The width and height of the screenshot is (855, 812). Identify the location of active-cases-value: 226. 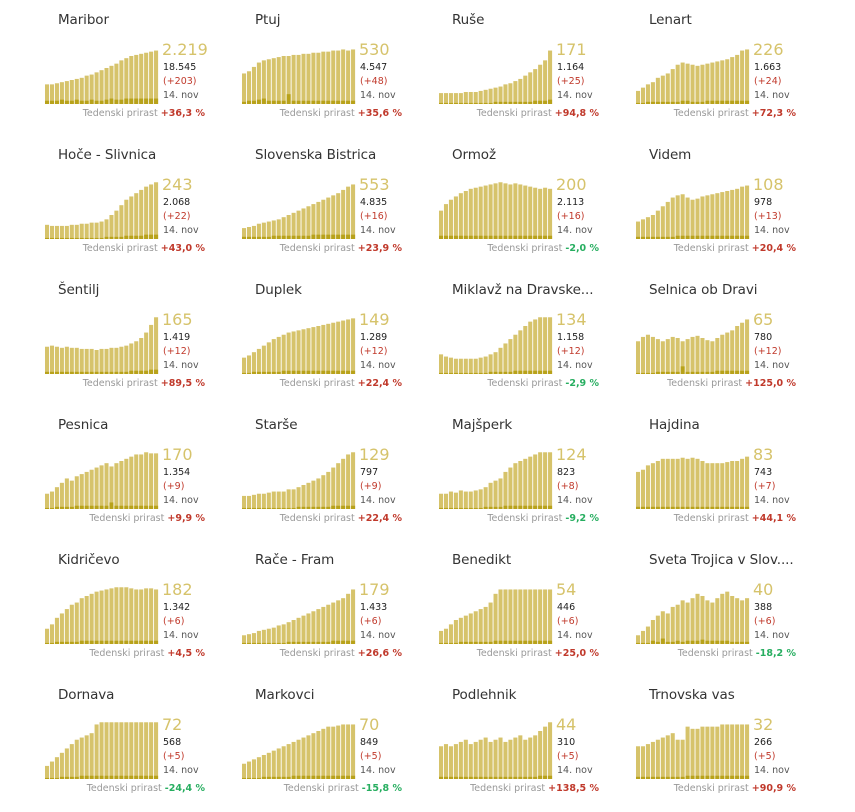
(768, 49).